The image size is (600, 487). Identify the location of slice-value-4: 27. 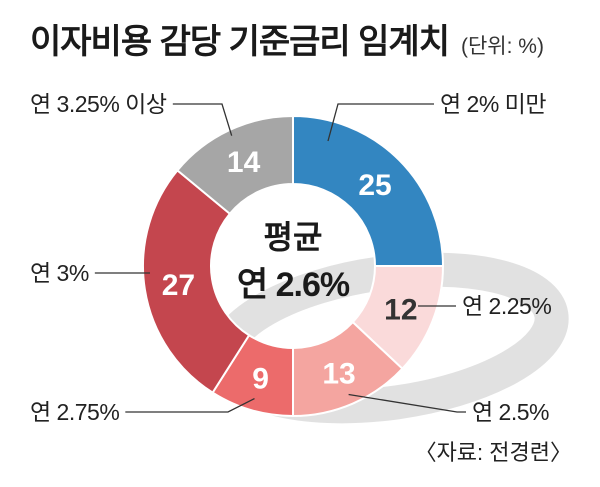
(178, 285).